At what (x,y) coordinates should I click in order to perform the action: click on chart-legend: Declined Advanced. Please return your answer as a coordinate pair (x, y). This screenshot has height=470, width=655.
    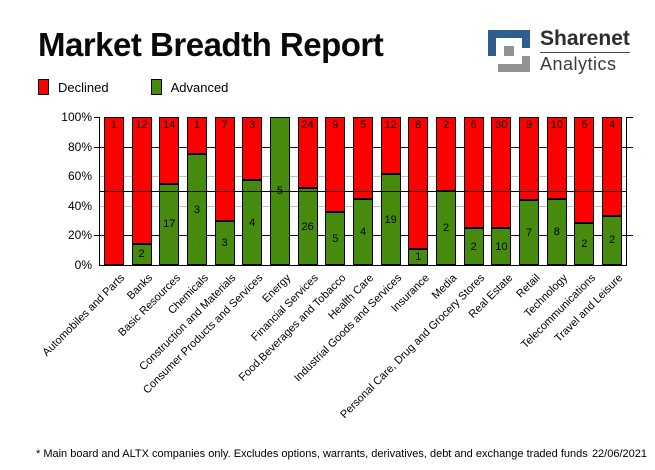
    Looking at the image, I should click on (133, 87).